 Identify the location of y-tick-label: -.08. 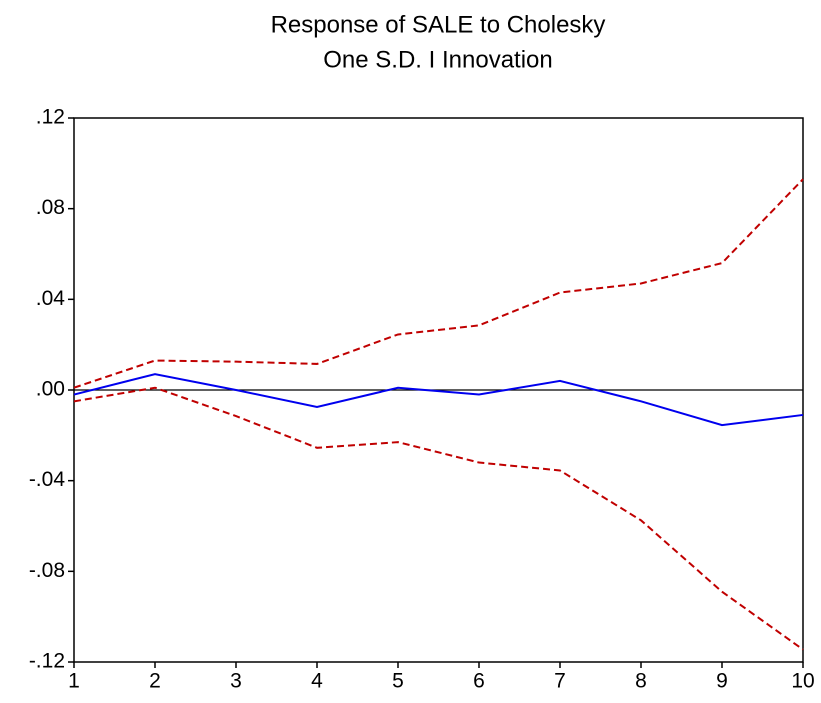
(47, 570).